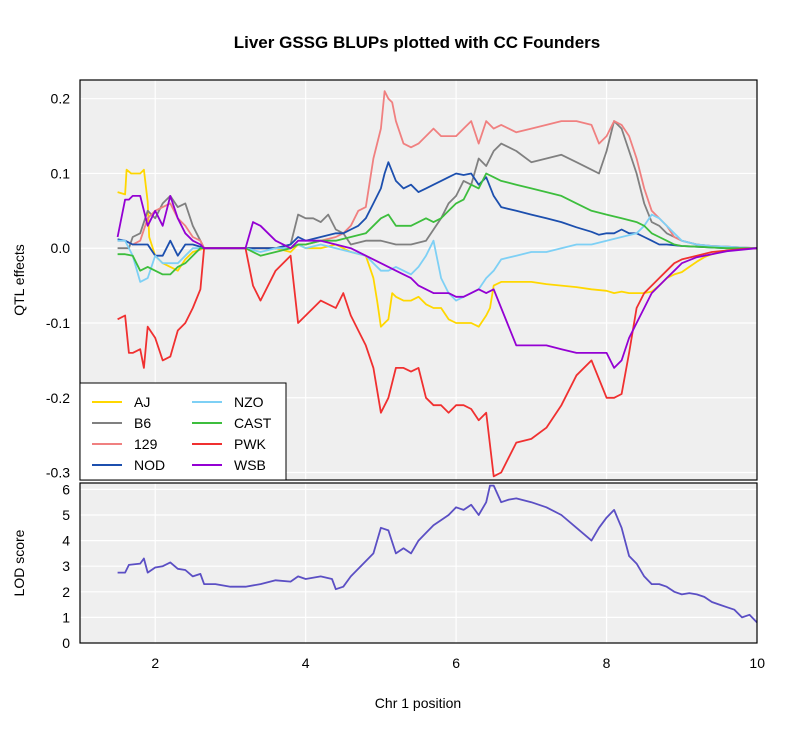 This screenshot has height=741, width=797. I want to click on series-line-cast, so click(437, 224).